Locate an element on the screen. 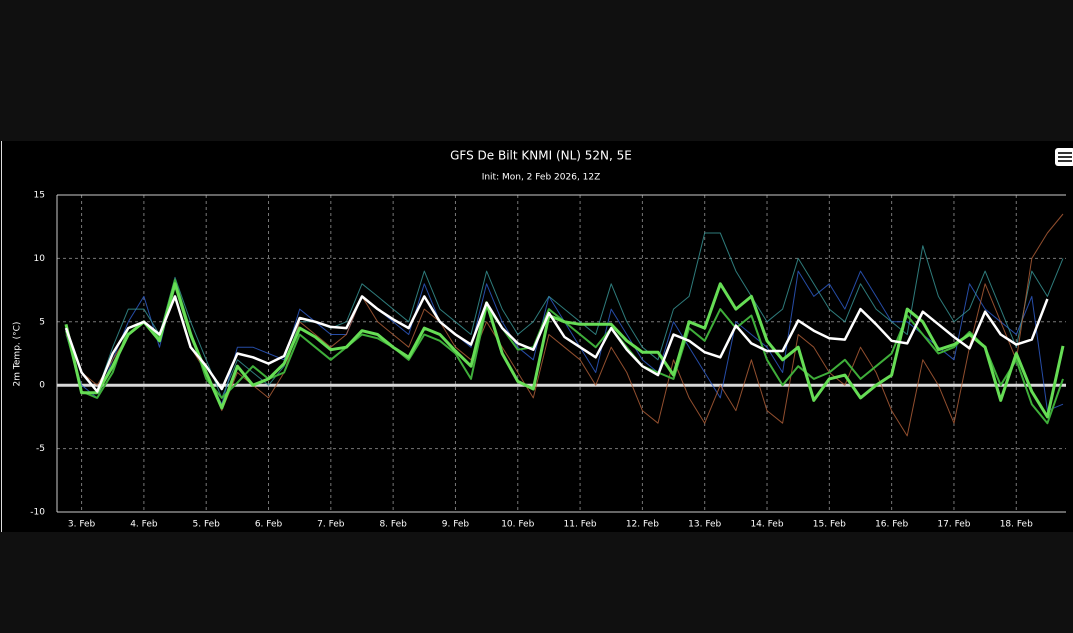 This screenshot has height=633, width=1073. y-tick-label: 0 is located at coordinates (42, 386).